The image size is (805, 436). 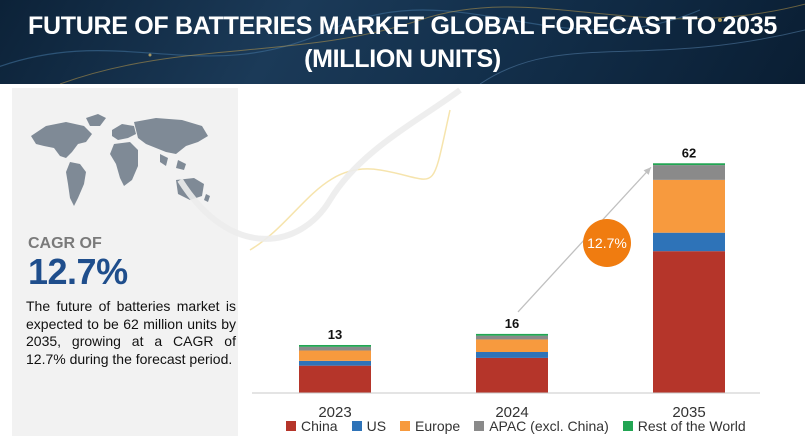 I want to click on bar-segment-2023-apac-excl-china-, so click(x=335, y=348).